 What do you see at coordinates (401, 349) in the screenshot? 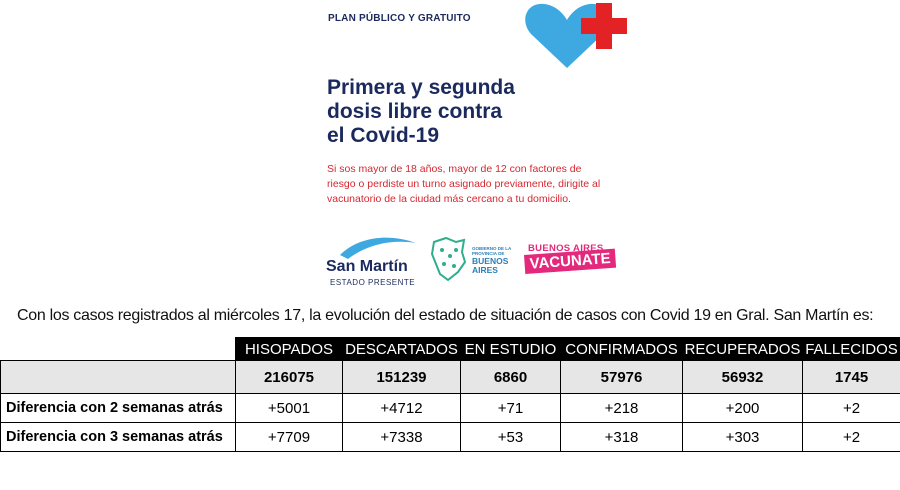
I see `column-header: DESCARTADOS` at bounding box center [401, 349].